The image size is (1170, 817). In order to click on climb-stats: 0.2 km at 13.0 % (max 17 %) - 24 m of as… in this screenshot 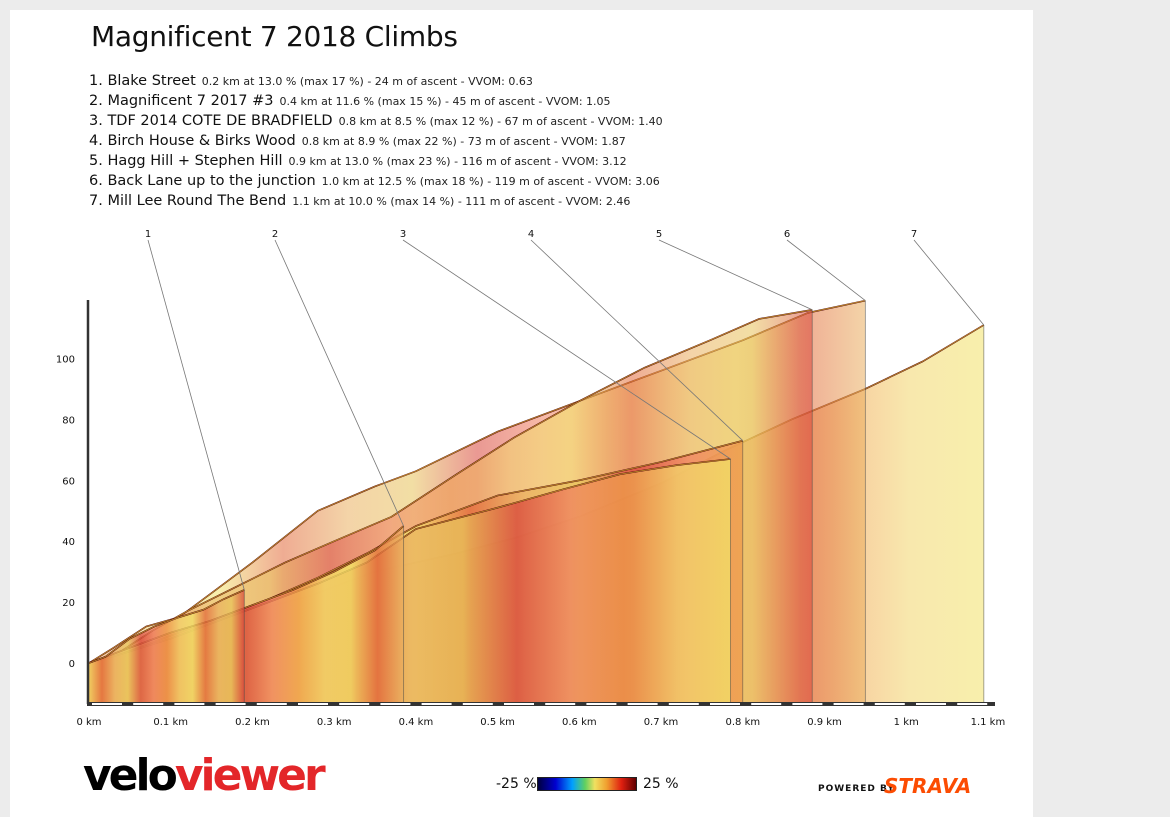, I will do `click(367, 81)`.